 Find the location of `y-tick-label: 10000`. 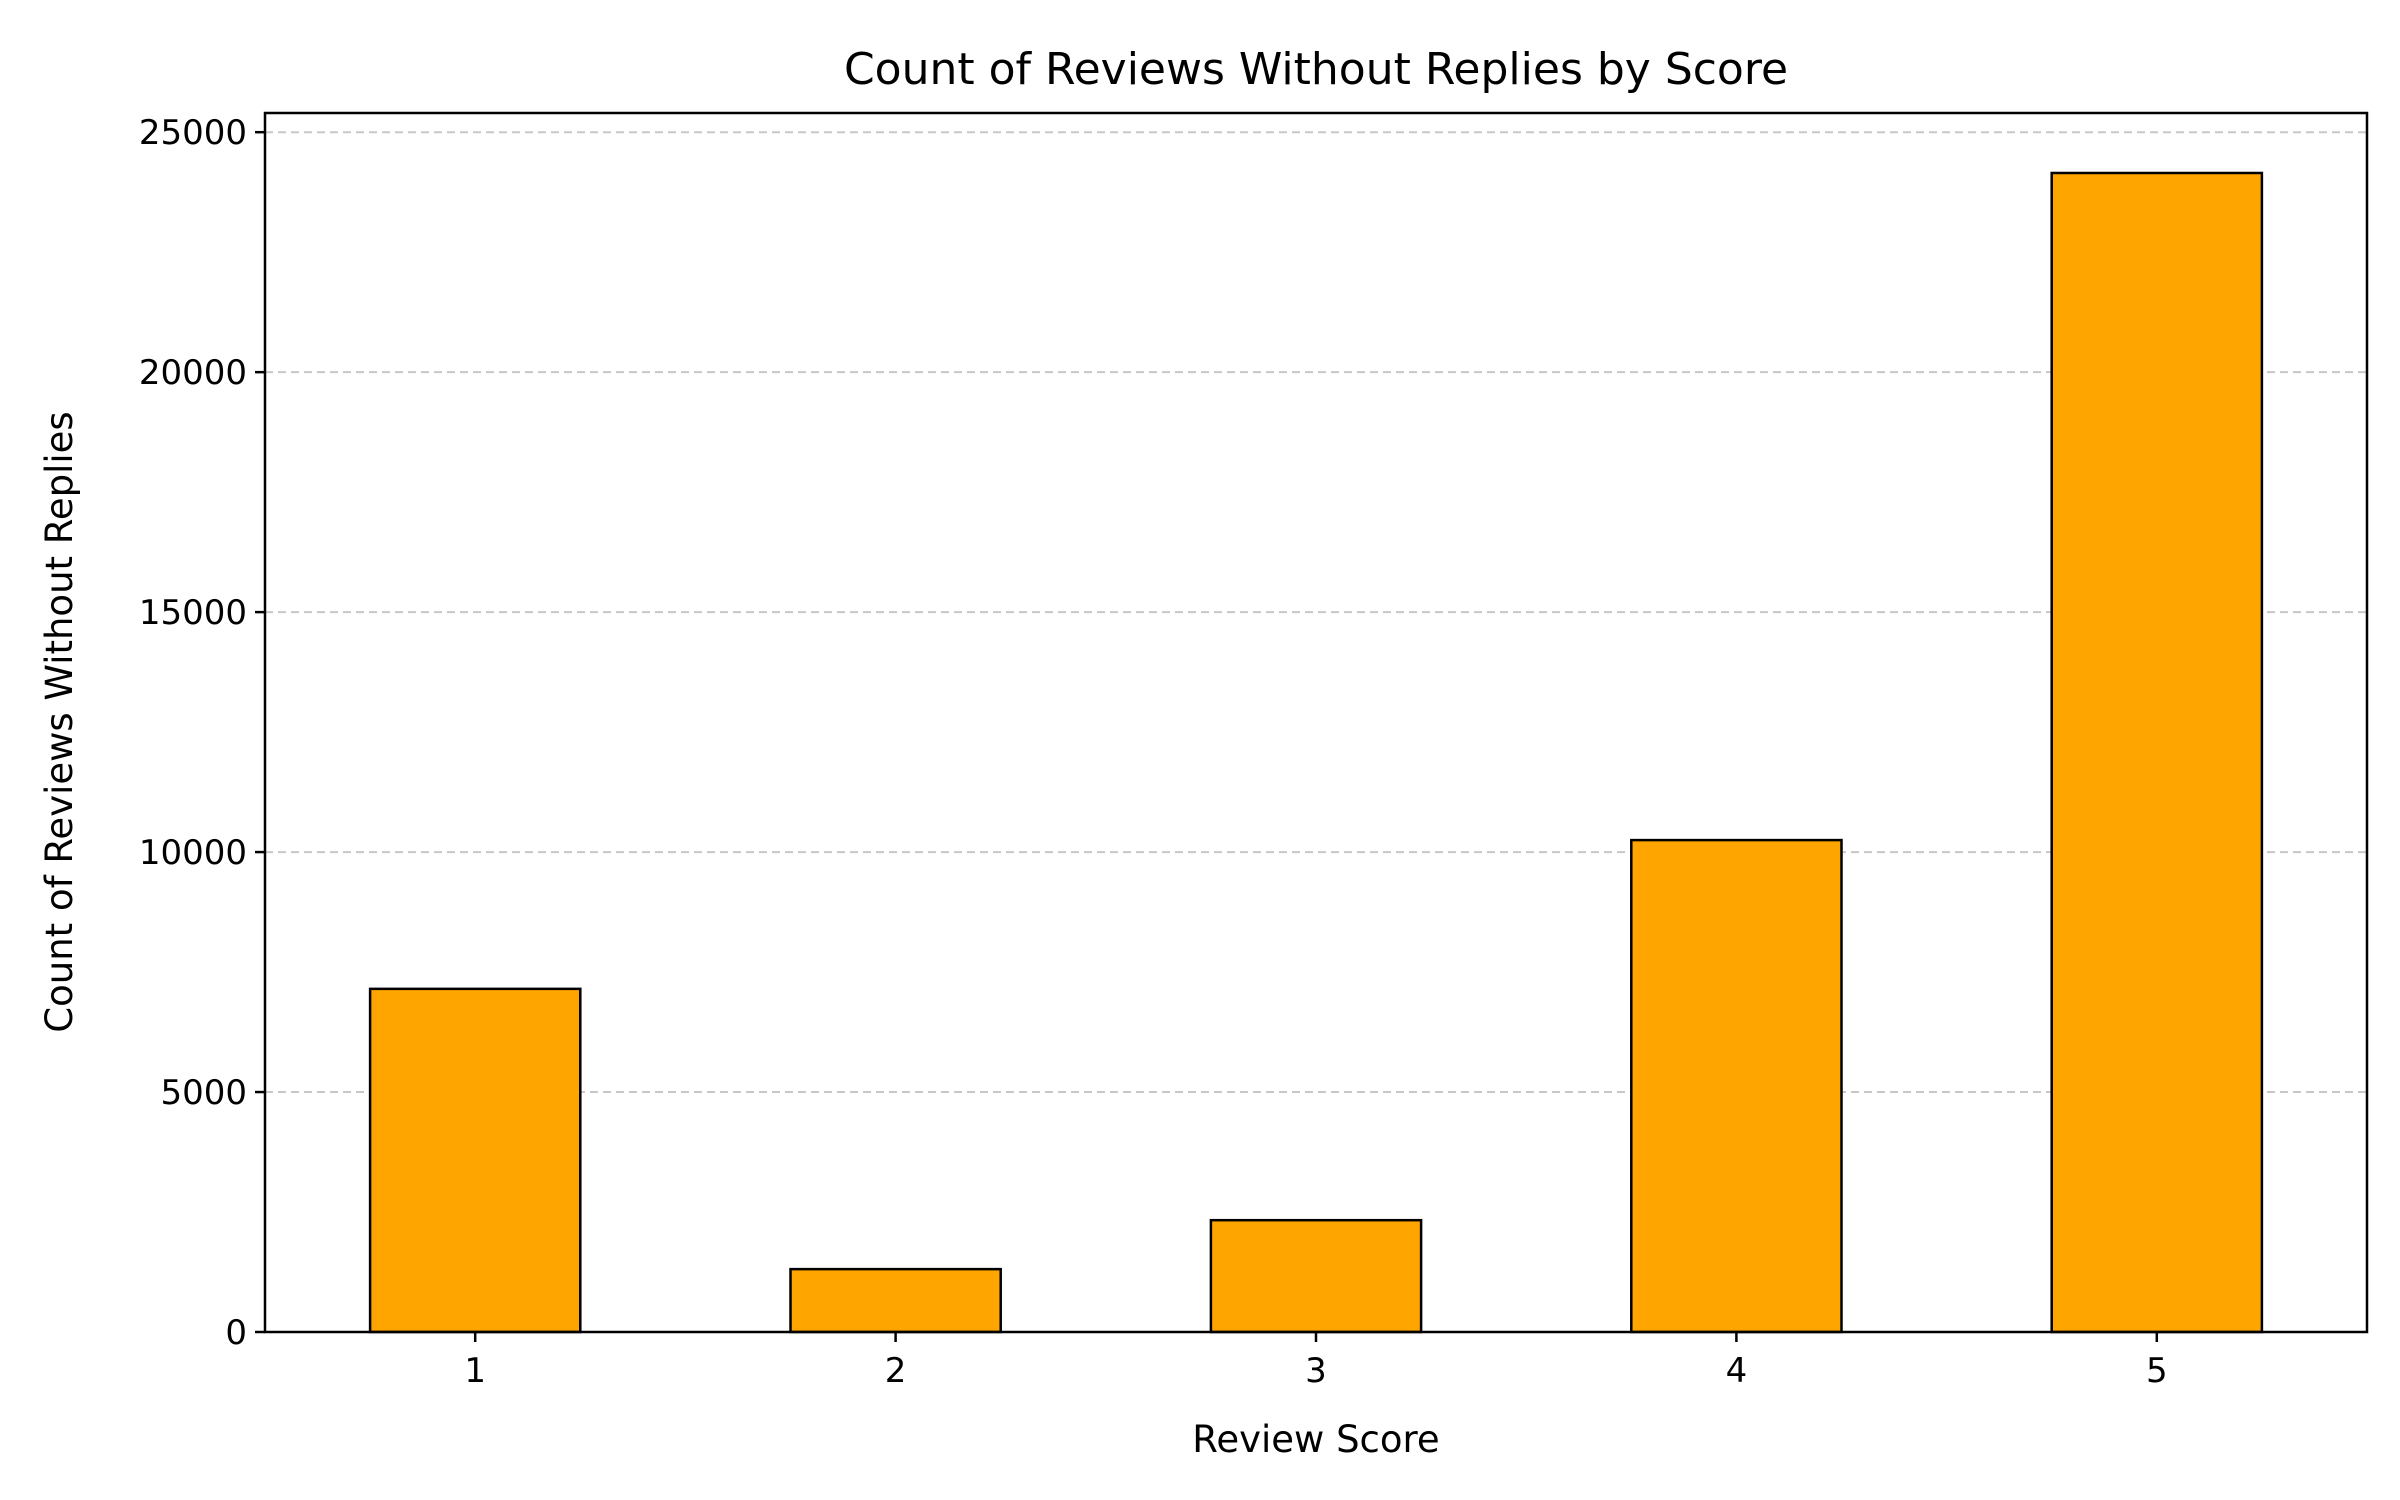

y-tick-label: 10000 is located at coordinates (193, 853).